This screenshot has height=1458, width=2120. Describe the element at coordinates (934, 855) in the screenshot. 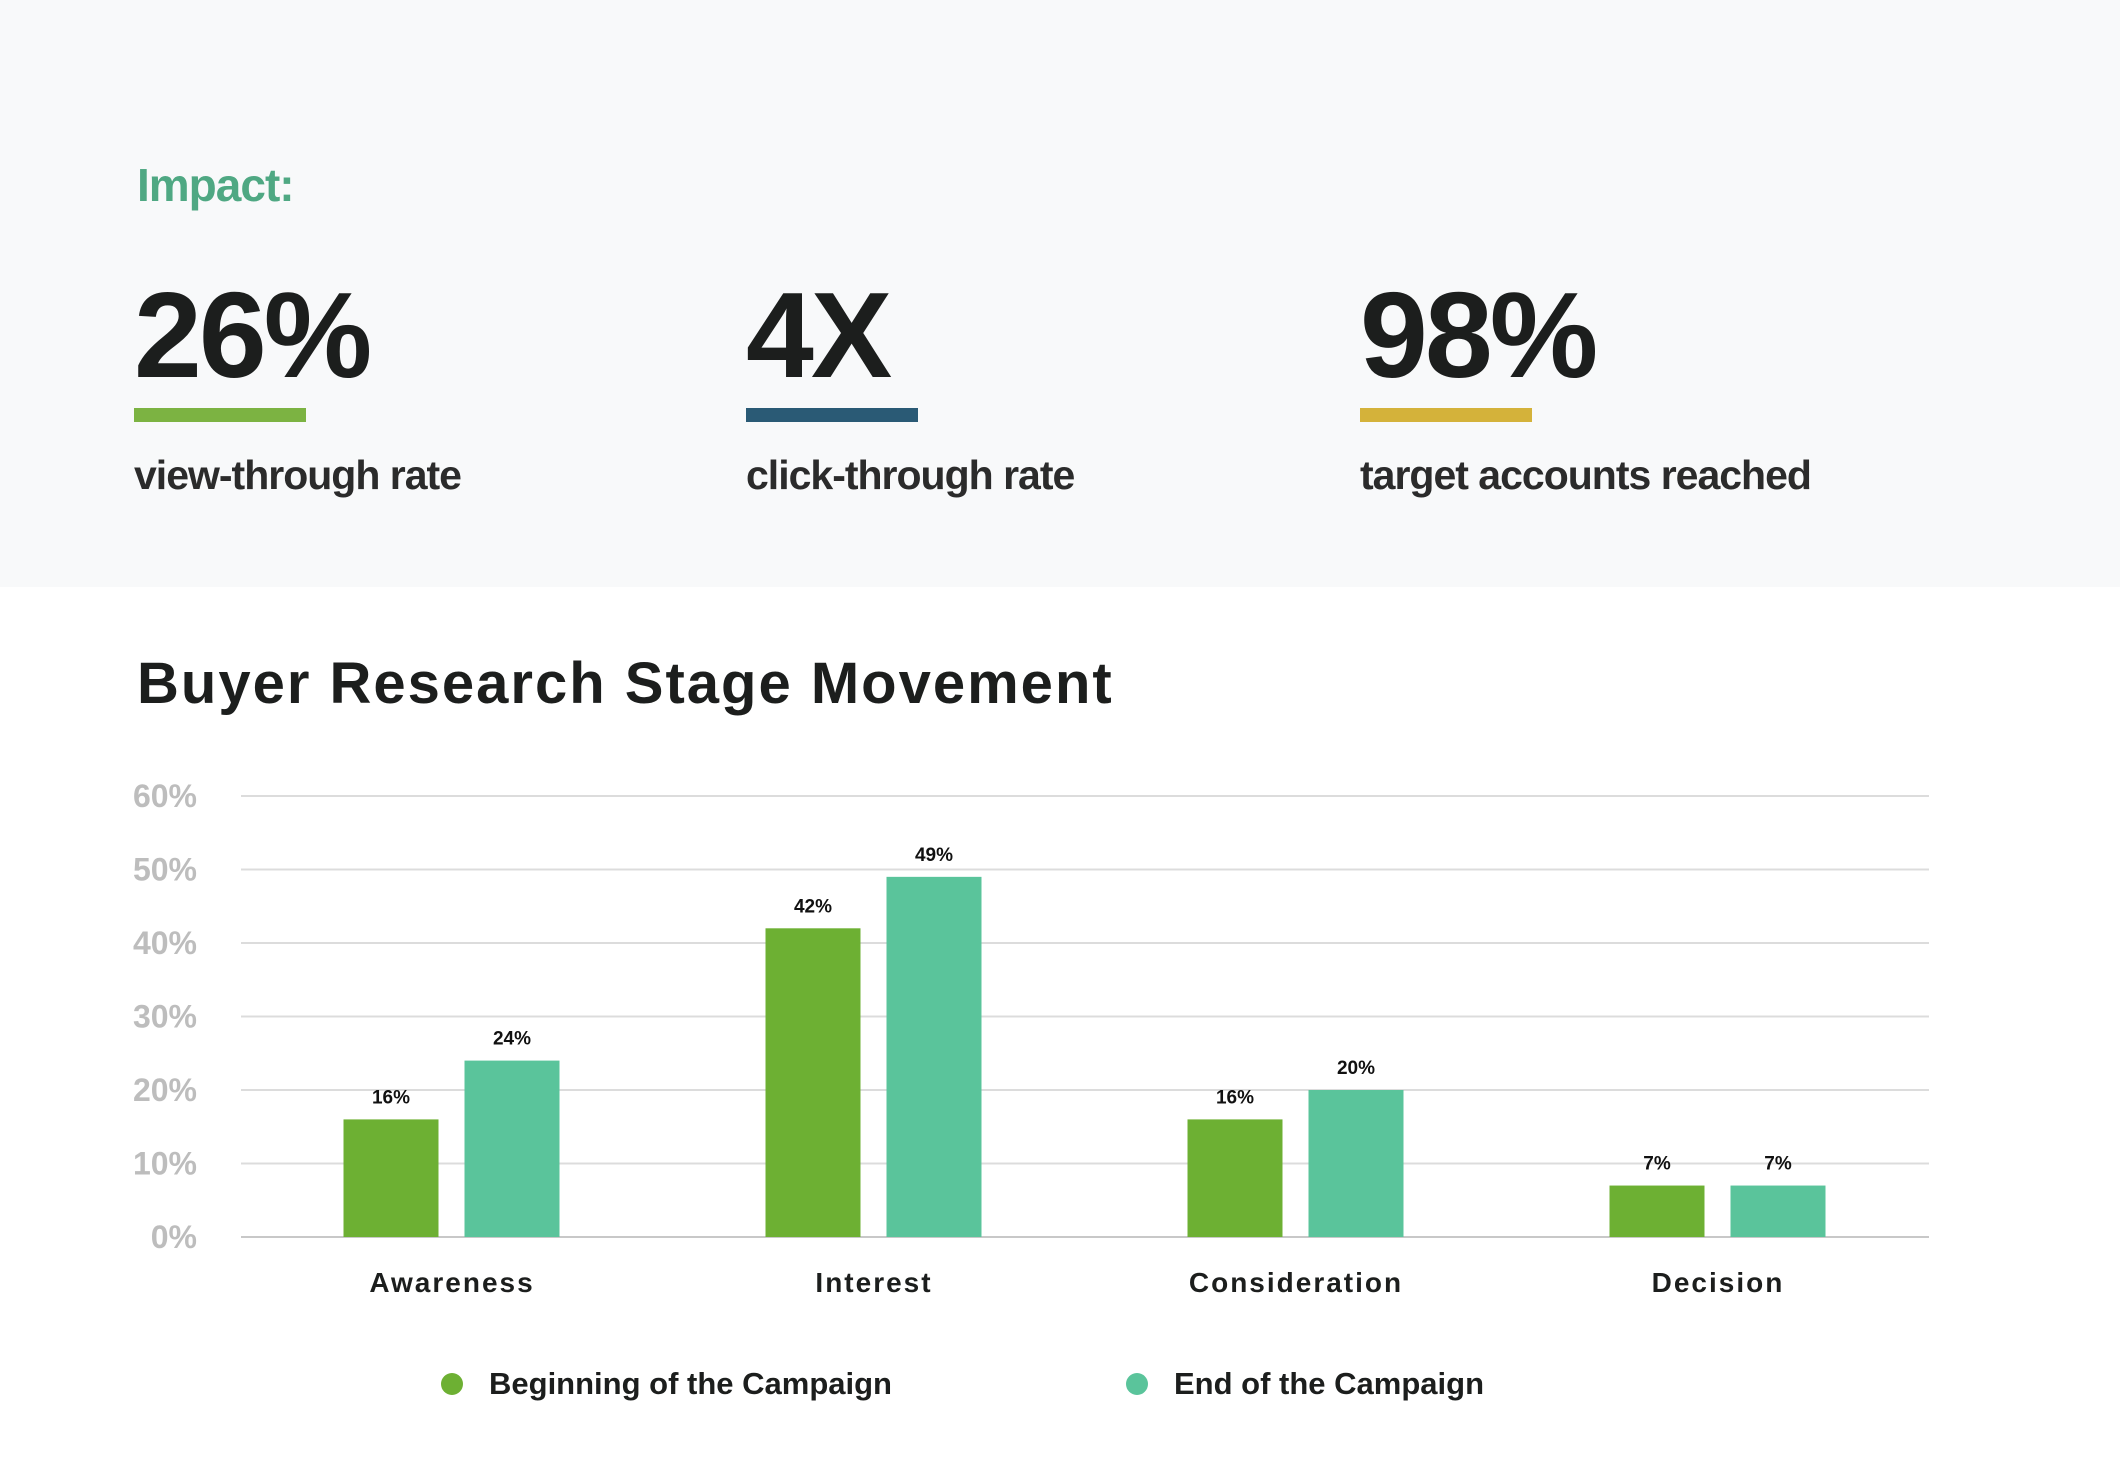

I see `data-label: 49%` at that location.